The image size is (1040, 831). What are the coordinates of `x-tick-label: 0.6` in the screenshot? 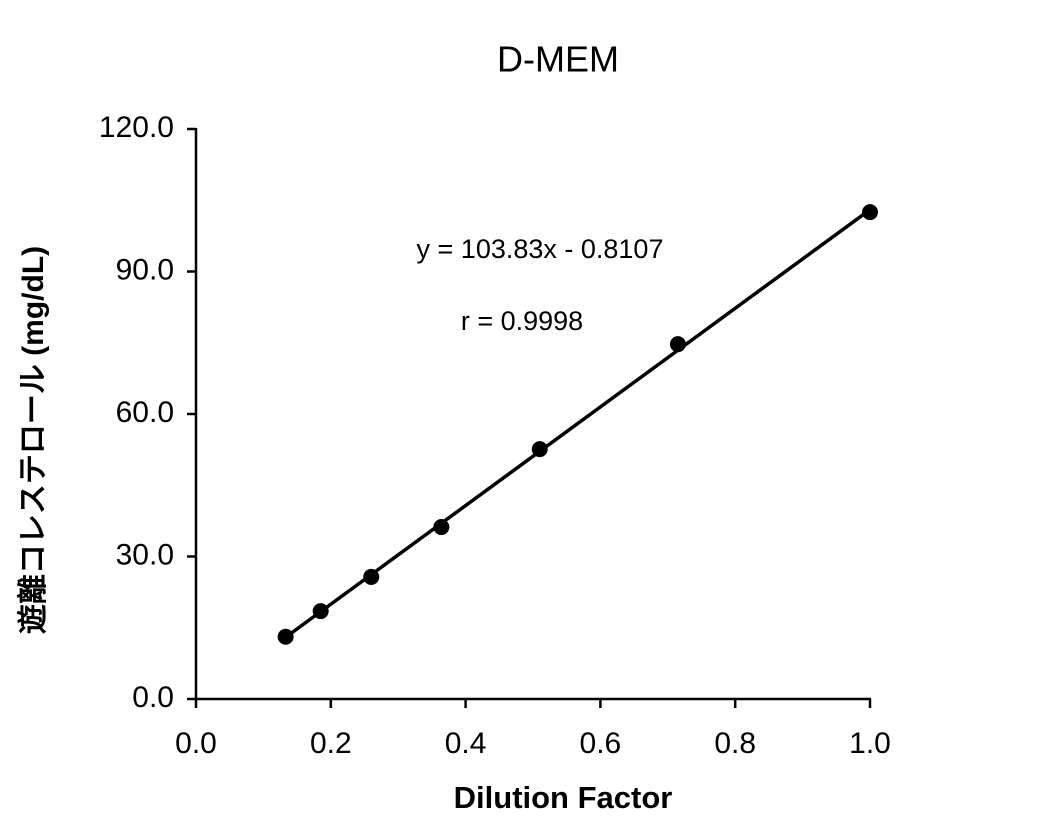 It's located at (601, 743).